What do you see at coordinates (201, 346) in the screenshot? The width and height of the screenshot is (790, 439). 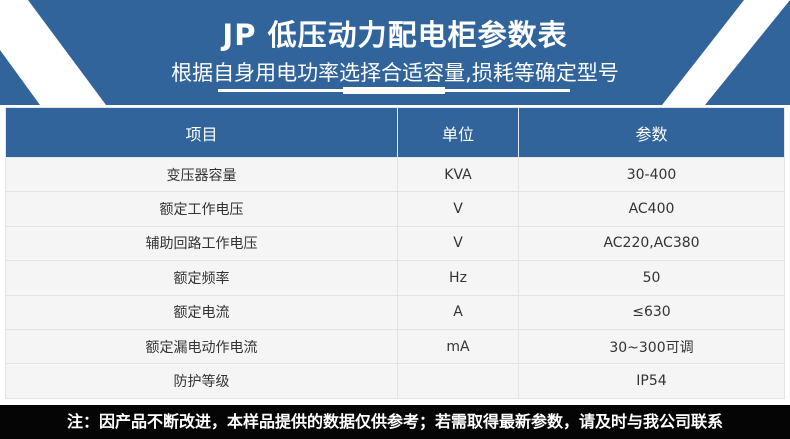 I see `cell-item: 额定漏电动作电流` at bounding box center [201, 346].